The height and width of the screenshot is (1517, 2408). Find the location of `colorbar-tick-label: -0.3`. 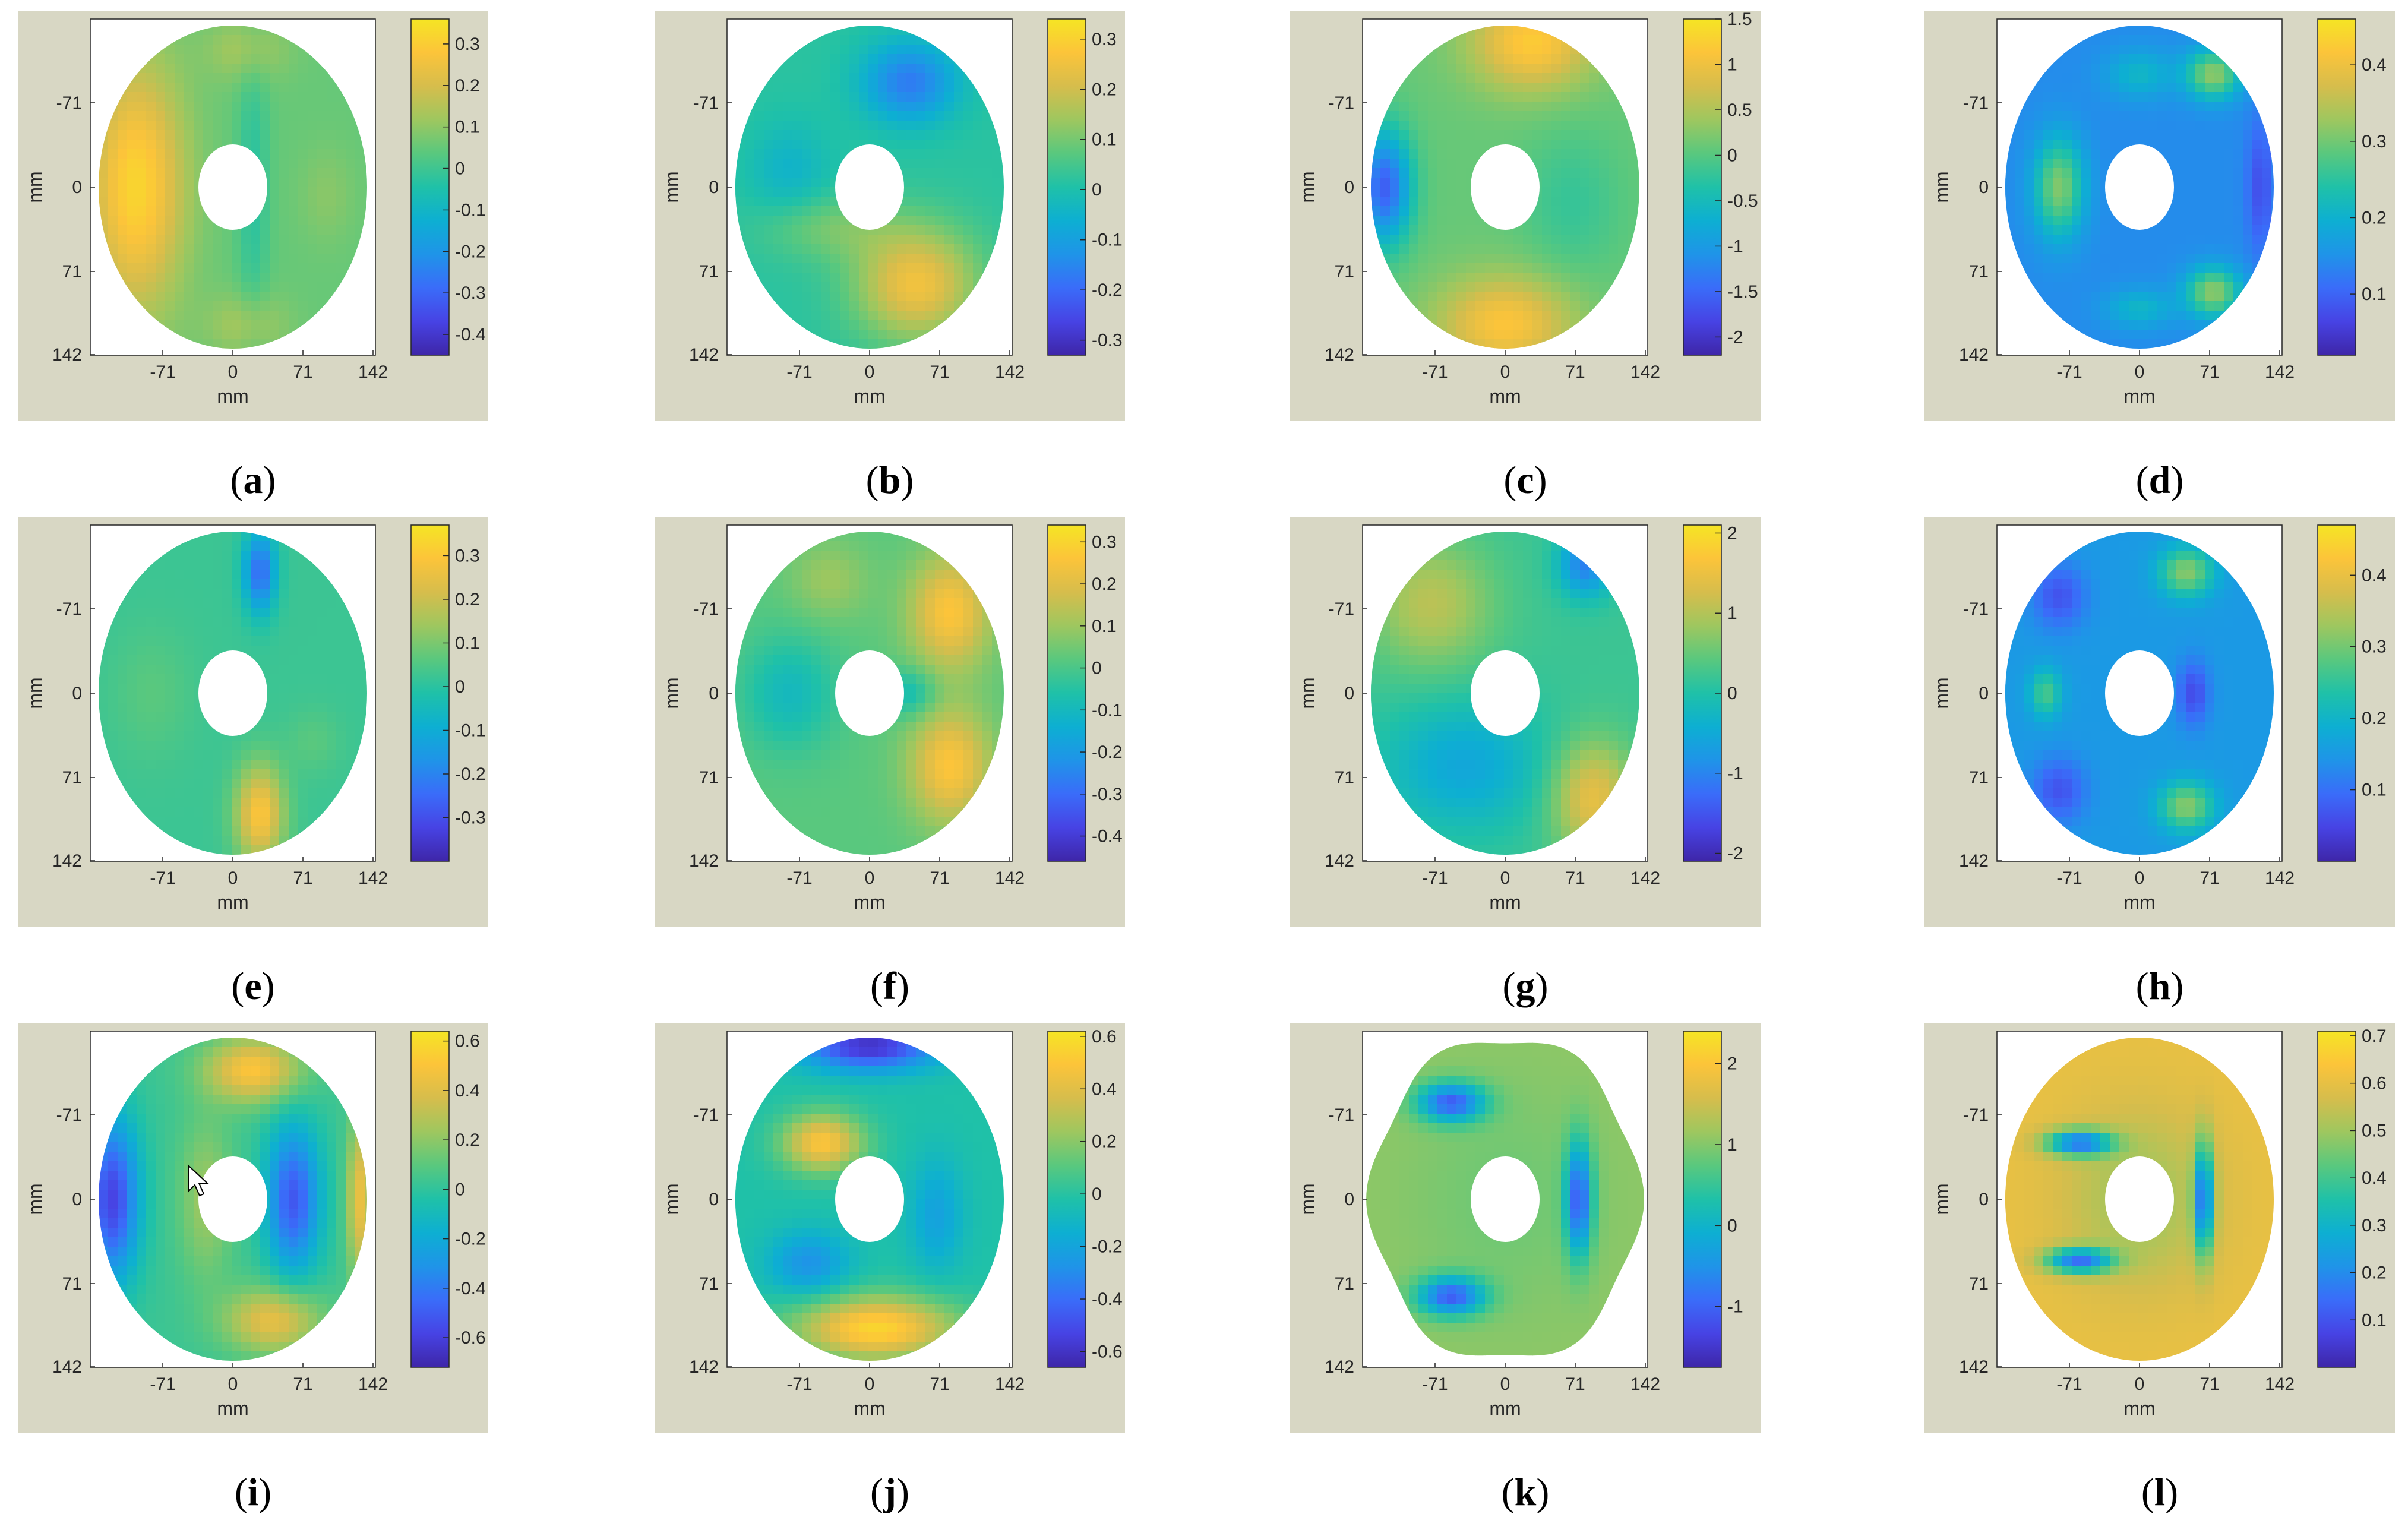

colorbar-tick-label: -0.3 is located at coordinates (471, 293).